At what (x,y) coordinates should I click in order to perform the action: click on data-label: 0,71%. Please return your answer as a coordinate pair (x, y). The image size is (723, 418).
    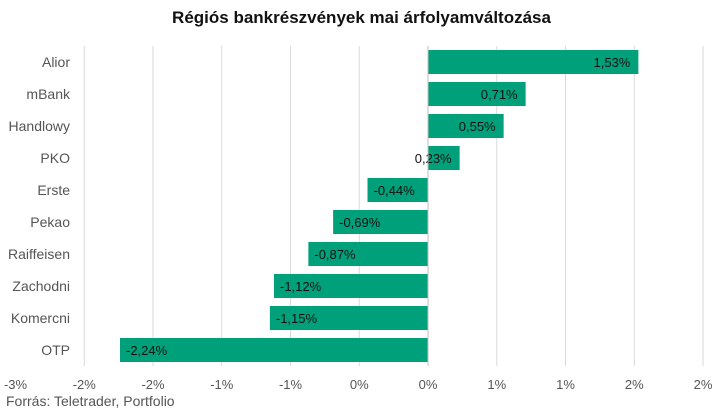
    Looking at the image, I should click on (499, 94).